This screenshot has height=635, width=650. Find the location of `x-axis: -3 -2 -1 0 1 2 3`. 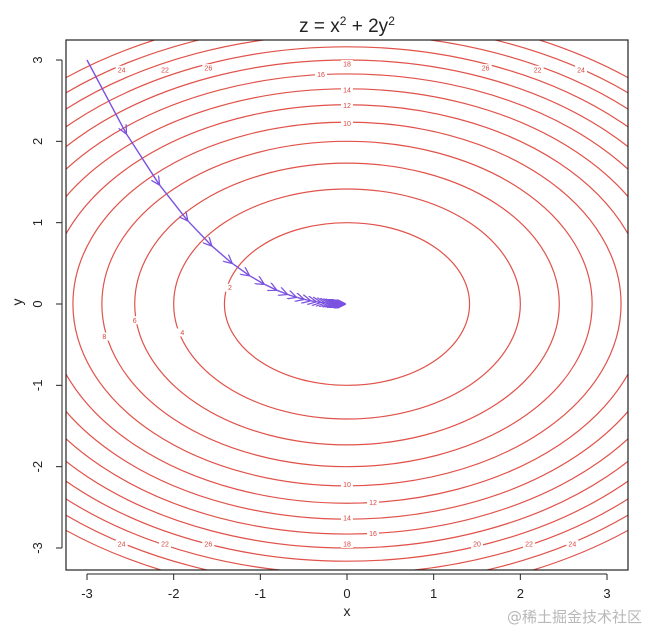

x-axis: -3 -2 -1 0 1 2 3 is located at coordinates (346, 587).